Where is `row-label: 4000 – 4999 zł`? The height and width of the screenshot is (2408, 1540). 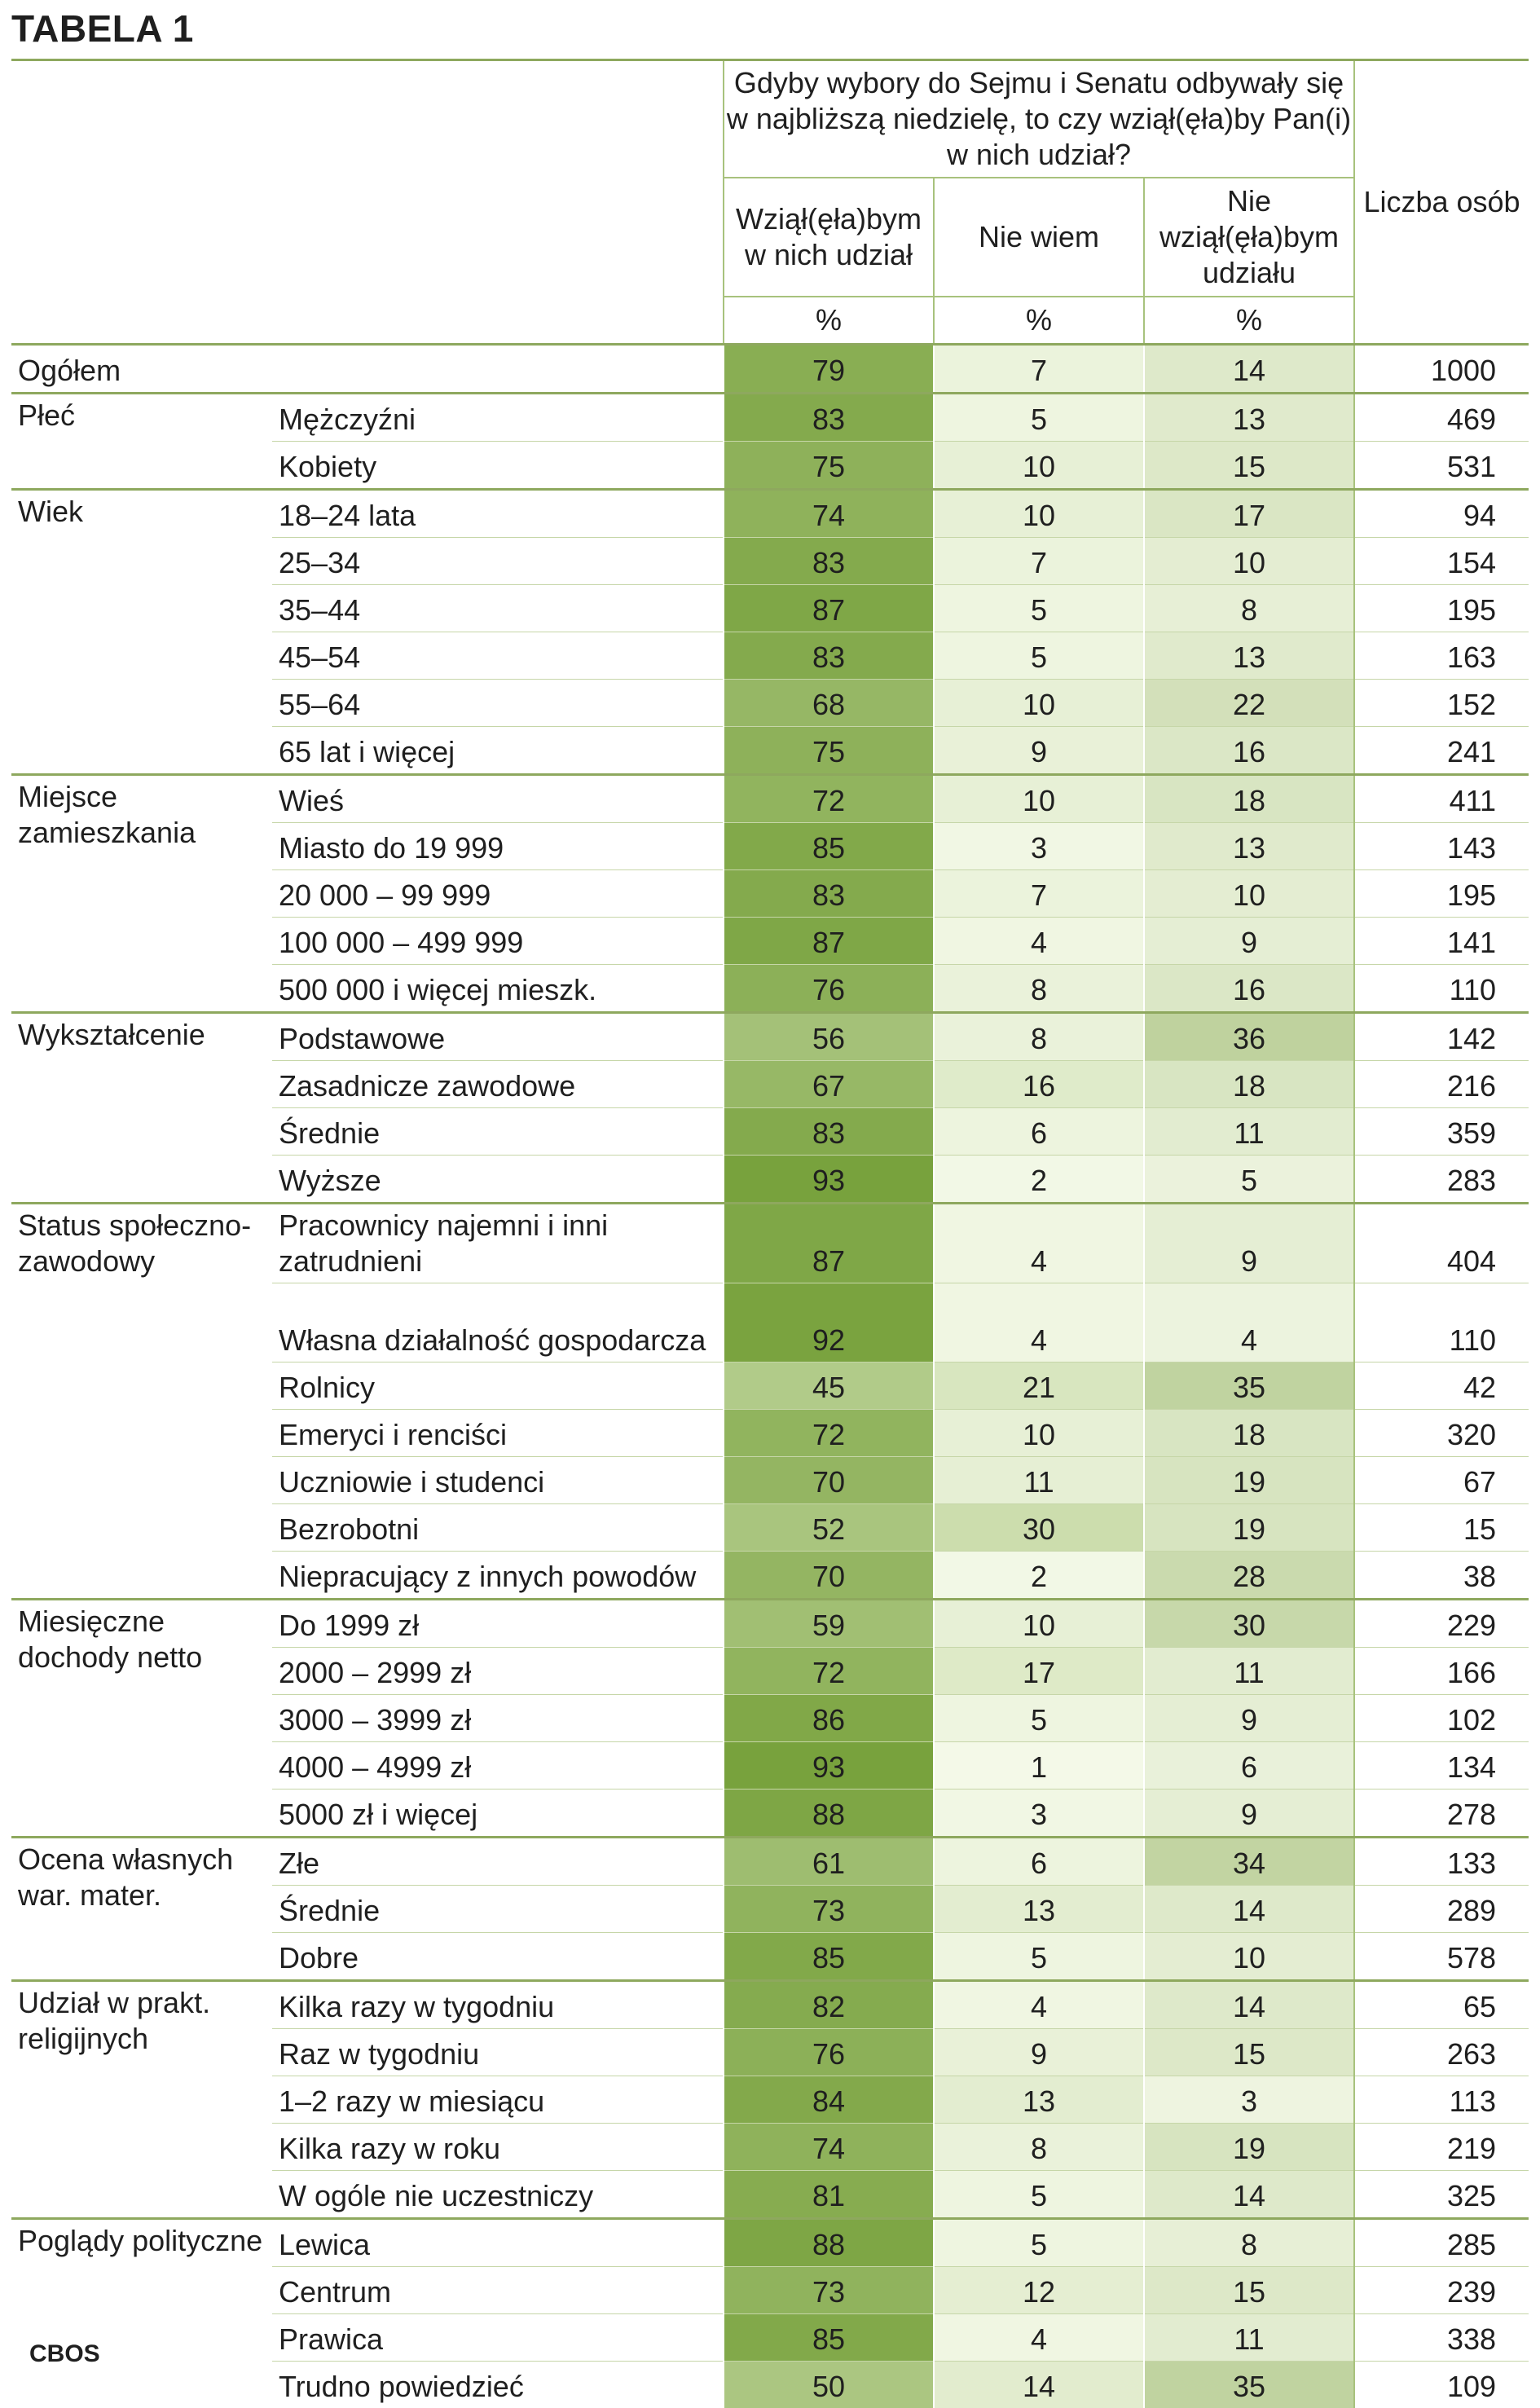
row-label: 4000 – 4999 zł is located at coordinates (498, 1766).